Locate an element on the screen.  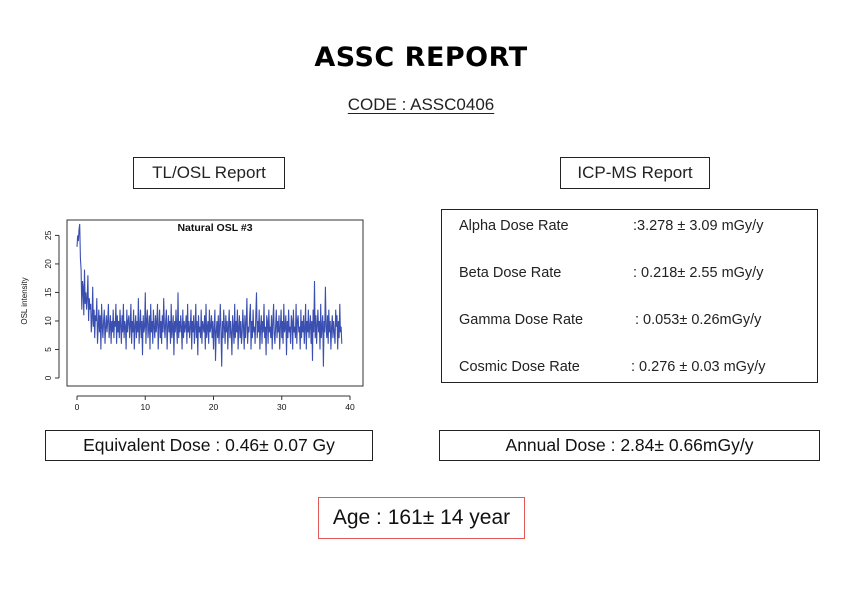
age-result-box: Age : 161± 14 year is located at coordinates (421, 518).